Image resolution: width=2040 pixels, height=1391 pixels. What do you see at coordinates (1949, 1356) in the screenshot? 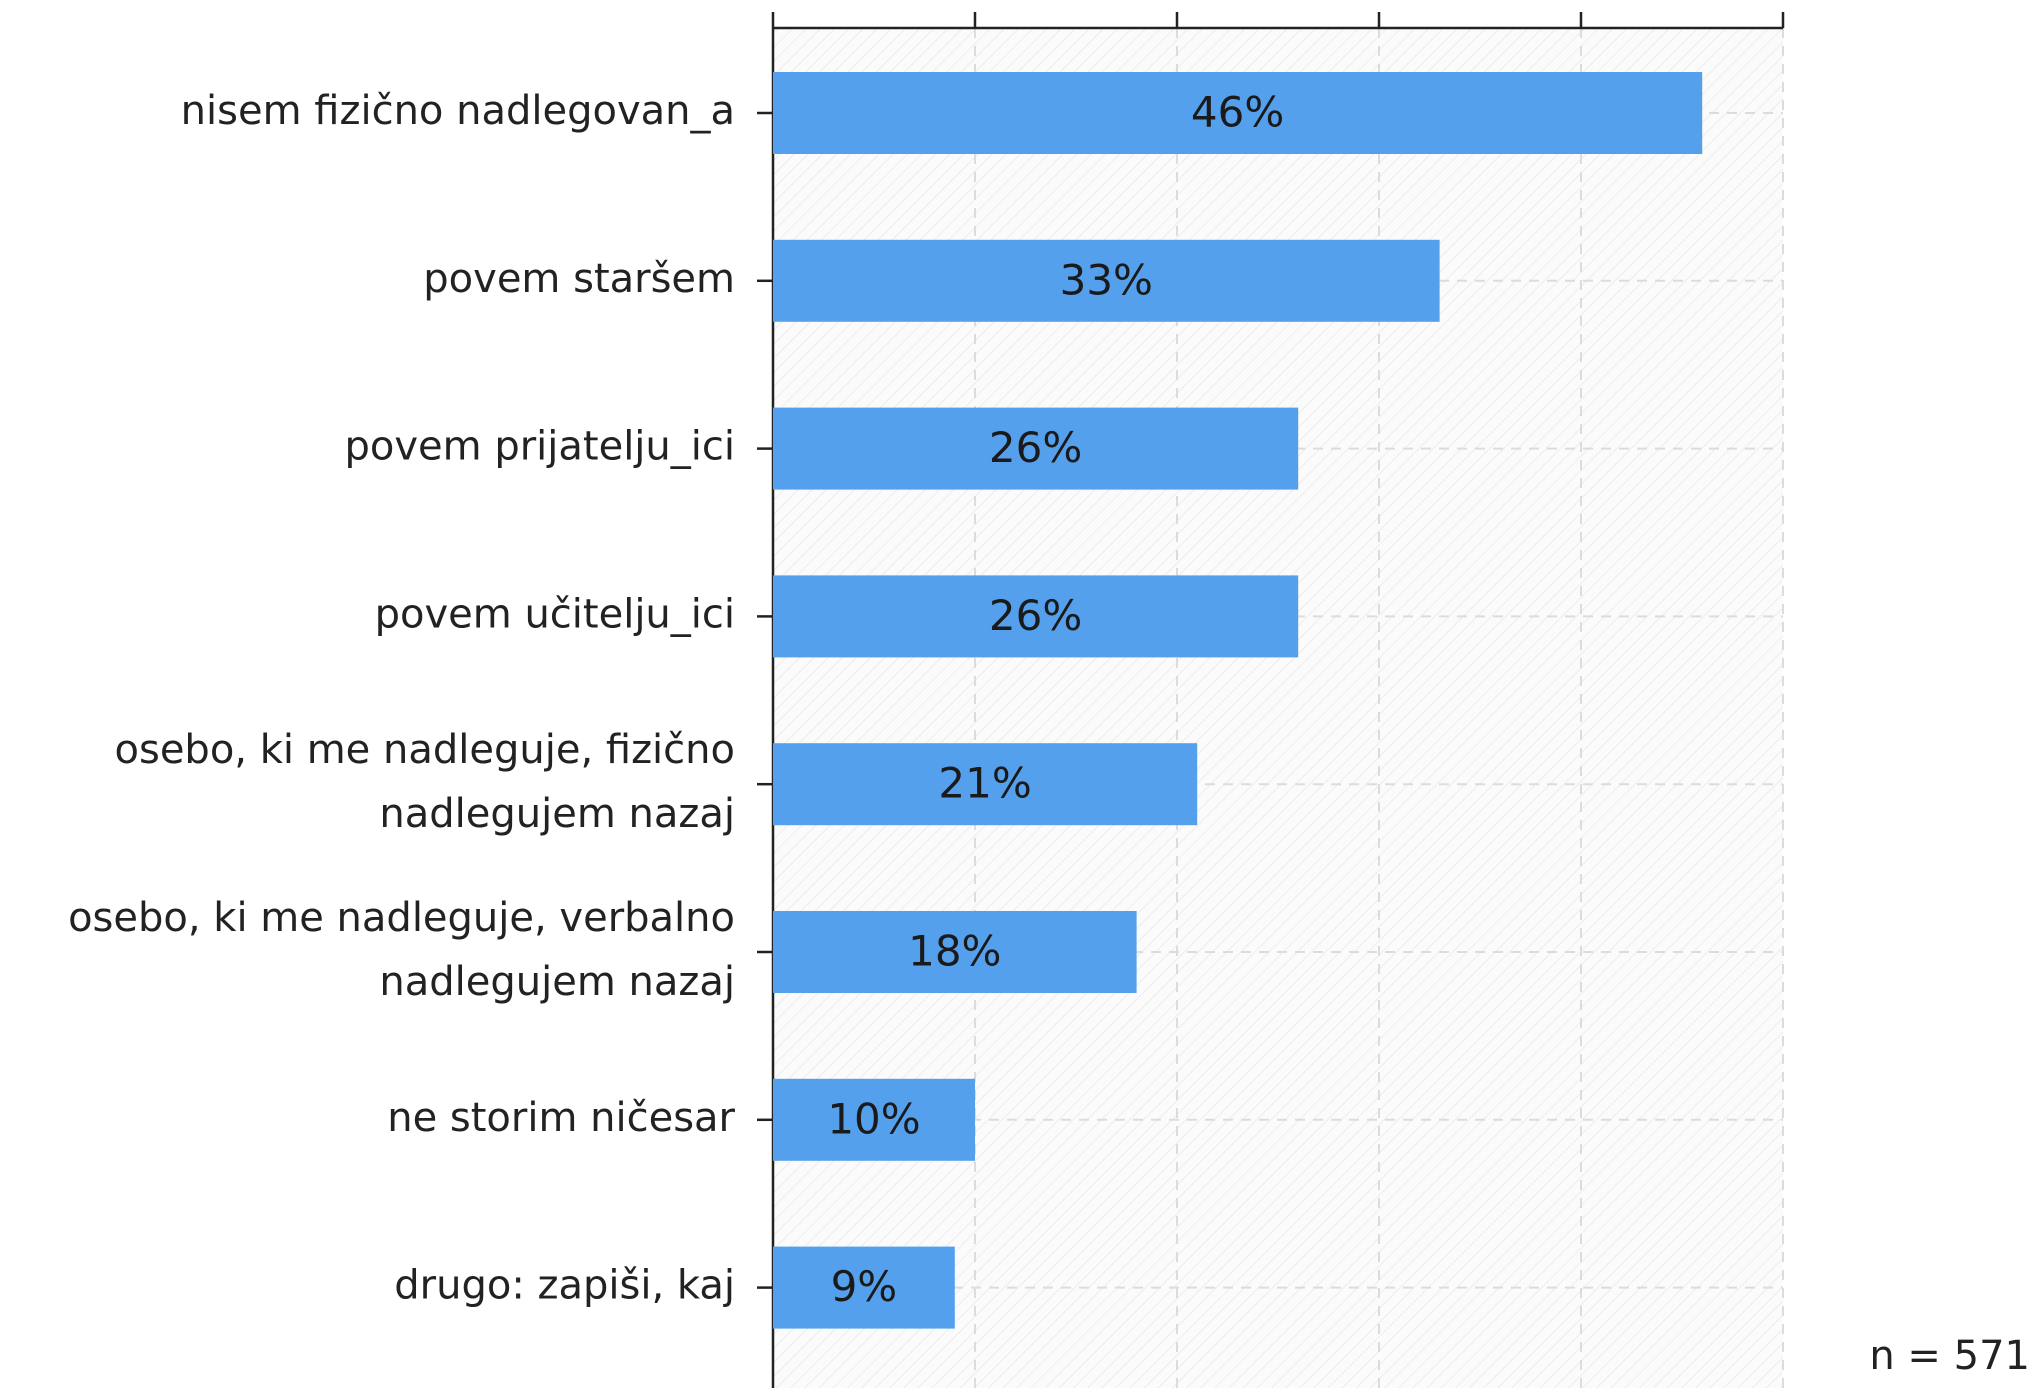
I see `annotation: n = 571` at bounding box center [1949, 1356].